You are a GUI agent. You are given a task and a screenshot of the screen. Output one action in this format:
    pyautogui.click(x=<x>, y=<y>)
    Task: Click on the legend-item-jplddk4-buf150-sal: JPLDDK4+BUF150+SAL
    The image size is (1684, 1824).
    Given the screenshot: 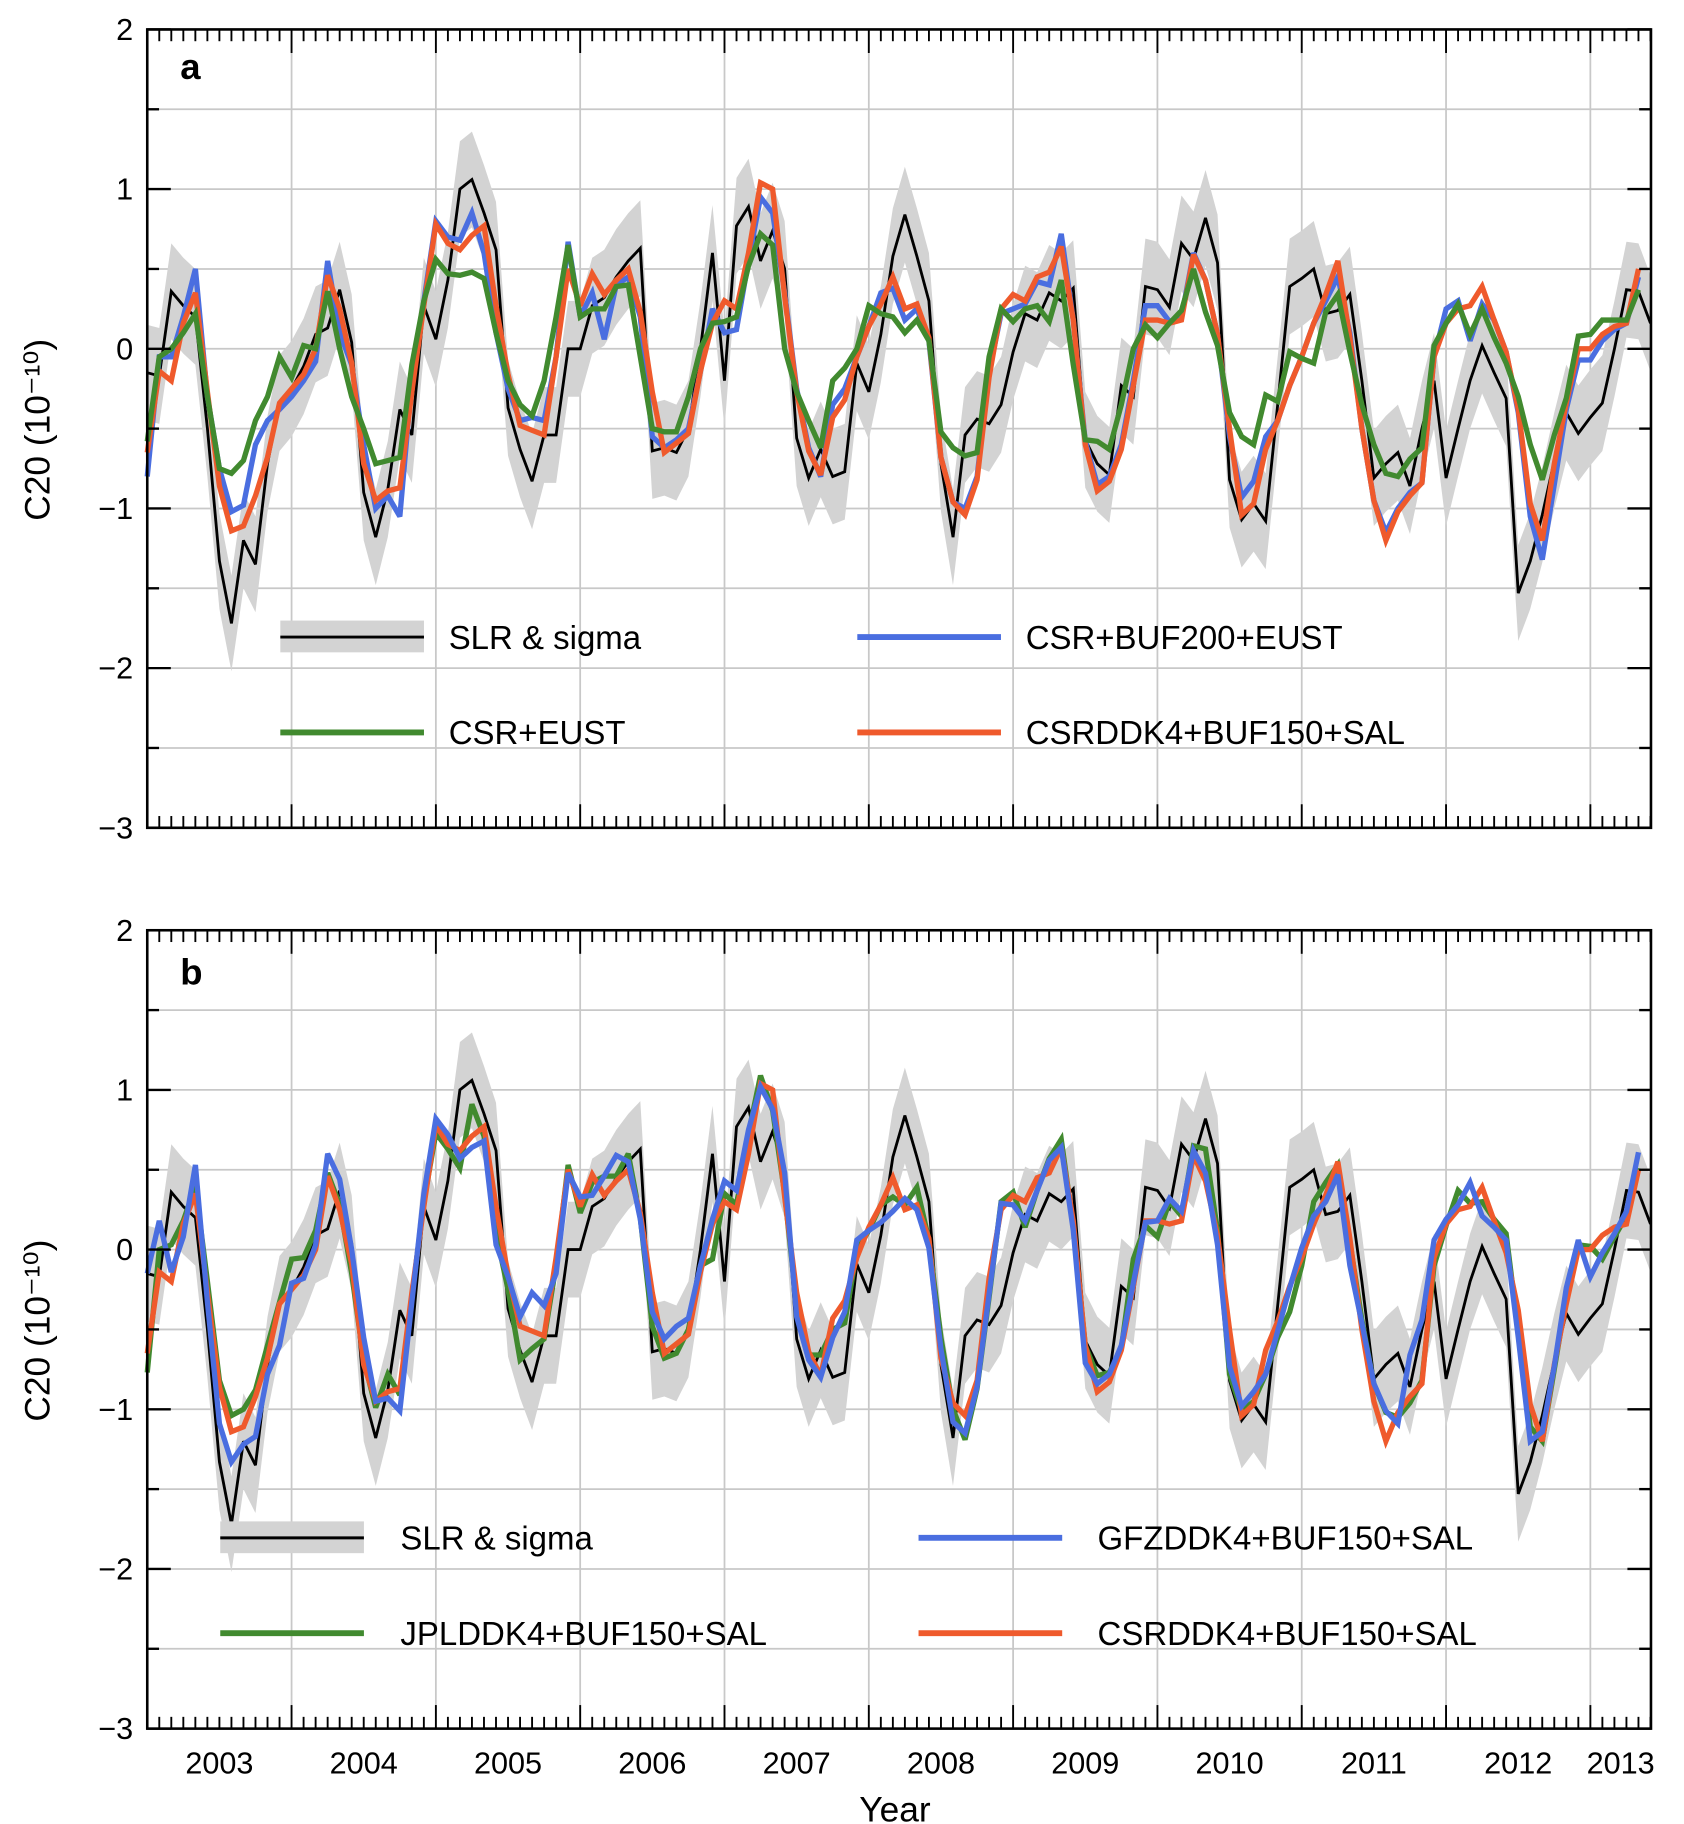 What is the action you would take?
    pyautogui.click(x=493, y=1633)
    